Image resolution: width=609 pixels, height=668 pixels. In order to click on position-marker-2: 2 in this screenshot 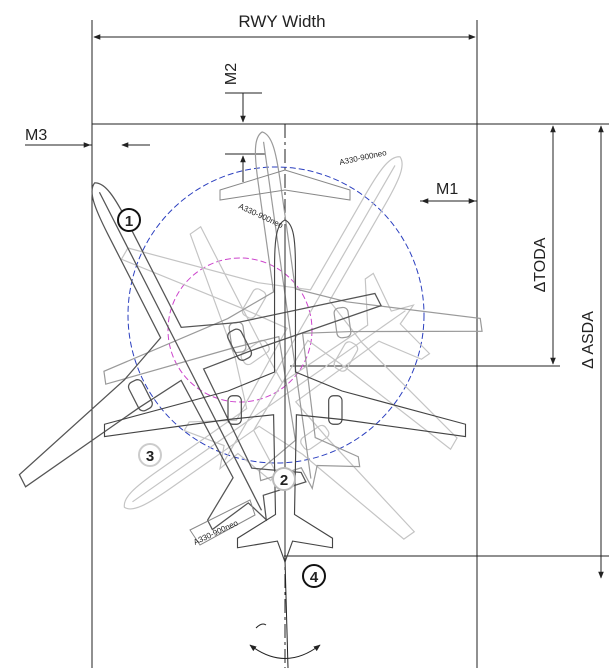, I will do `click(284, 479)`.